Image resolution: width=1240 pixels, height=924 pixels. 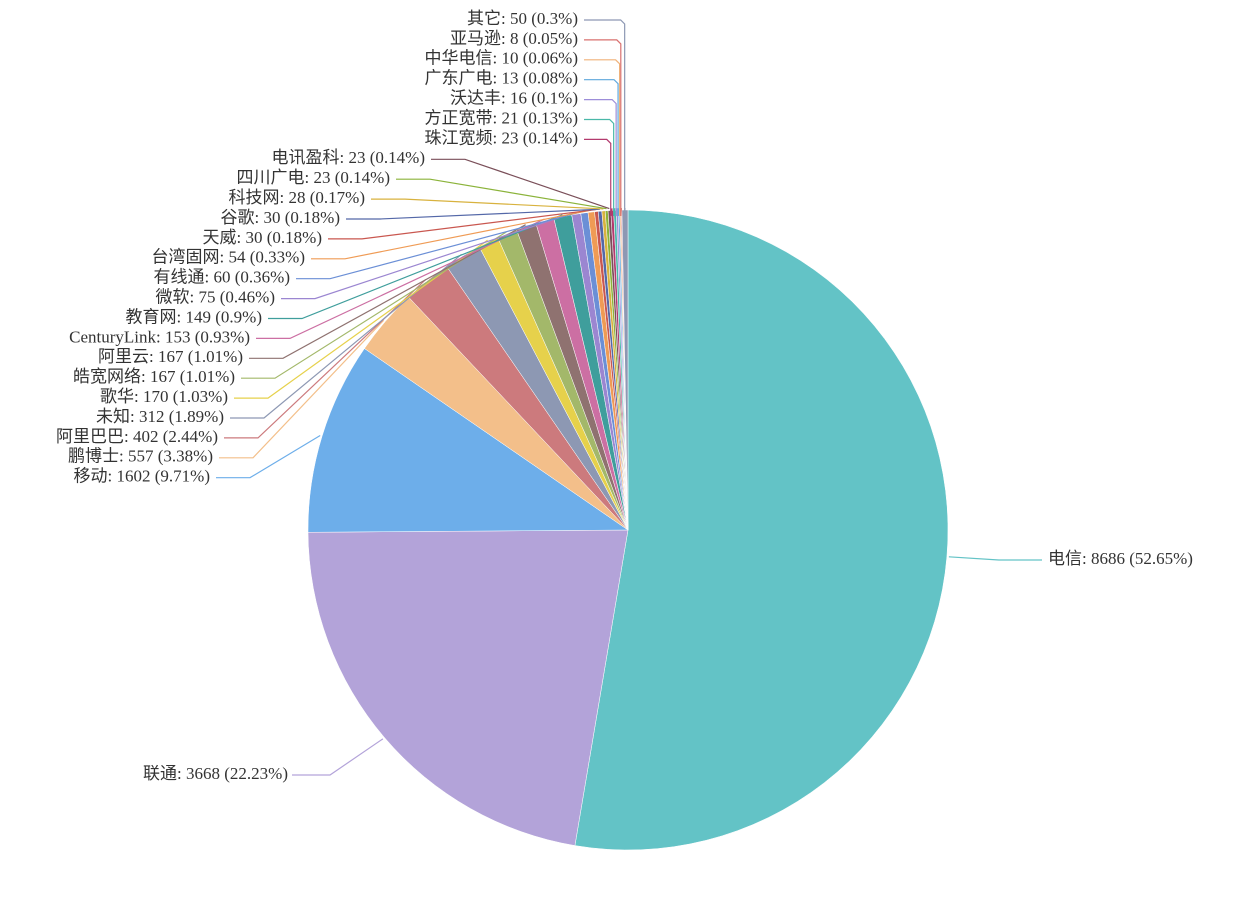 What do you see at coordinates (215, 297) in the screenshot?
I see `slice-label: 微软: 75 (0.46%)` at bounding box center [215, 297].